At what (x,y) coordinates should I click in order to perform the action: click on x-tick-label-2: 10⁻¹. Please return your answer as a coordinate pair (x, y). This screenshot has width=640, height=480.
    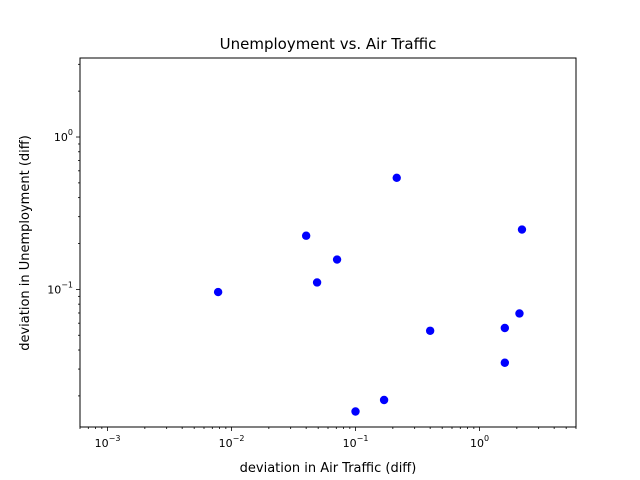
    Looking at the image, I should click on (356, 442).